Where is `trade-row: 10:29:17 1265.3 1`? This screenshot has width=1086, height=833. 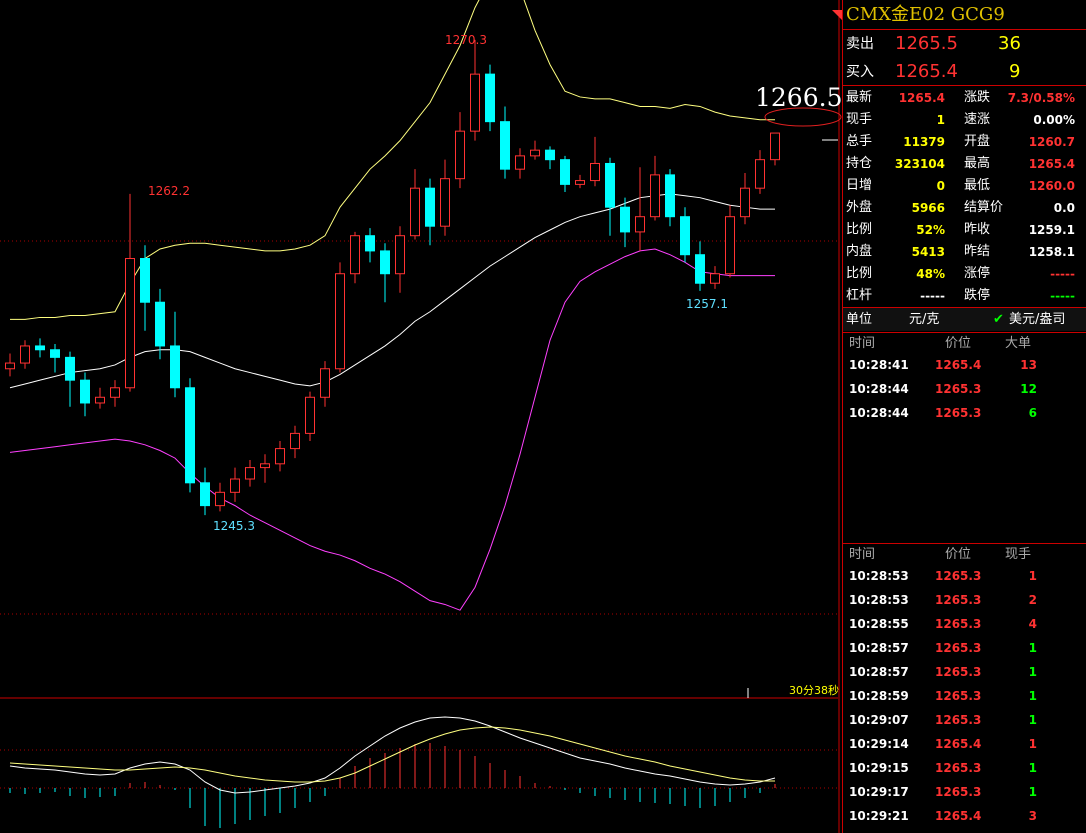
trade-row: 10:29:17 1265.3 1 is located at coordinates (964, 792).